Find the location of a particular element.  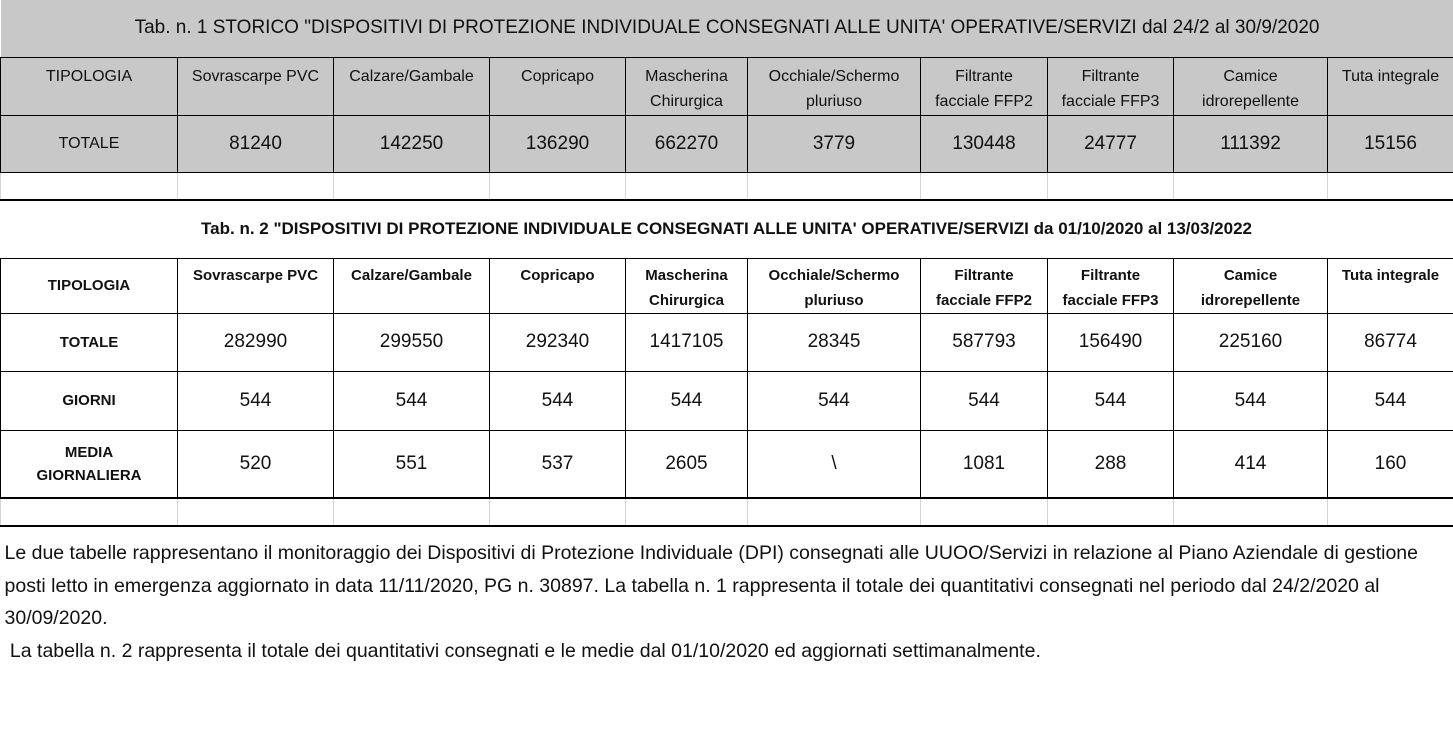

table2-header-row-cell-filtrante-facciale-ffp2: Filtrante facciale FFP2 is located at coordinates (984, 285).